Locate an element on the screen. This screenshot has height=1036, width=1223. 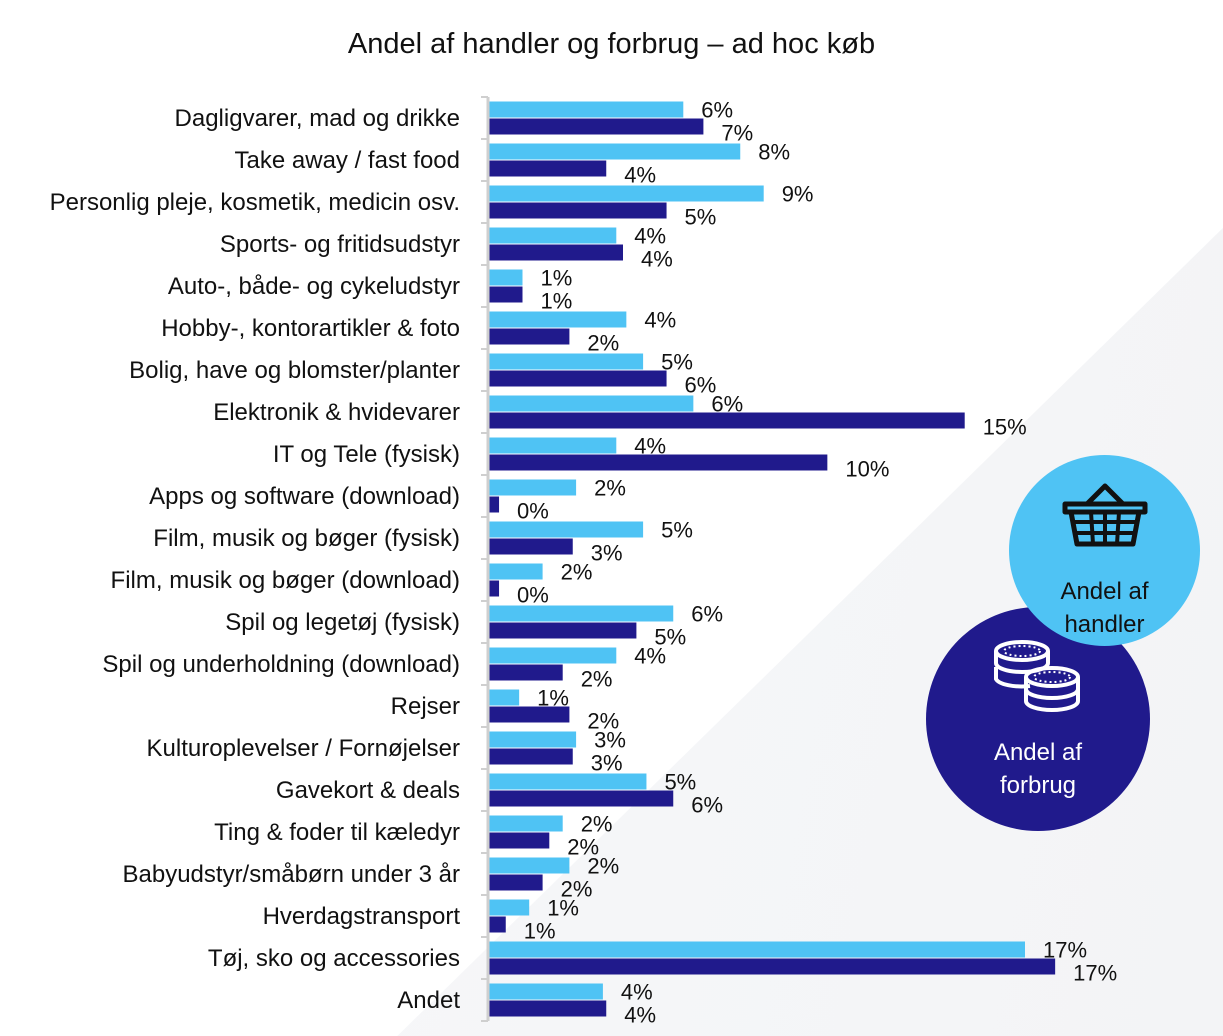
category-label: Gavekort & deals is located at coordinates (368, 790).